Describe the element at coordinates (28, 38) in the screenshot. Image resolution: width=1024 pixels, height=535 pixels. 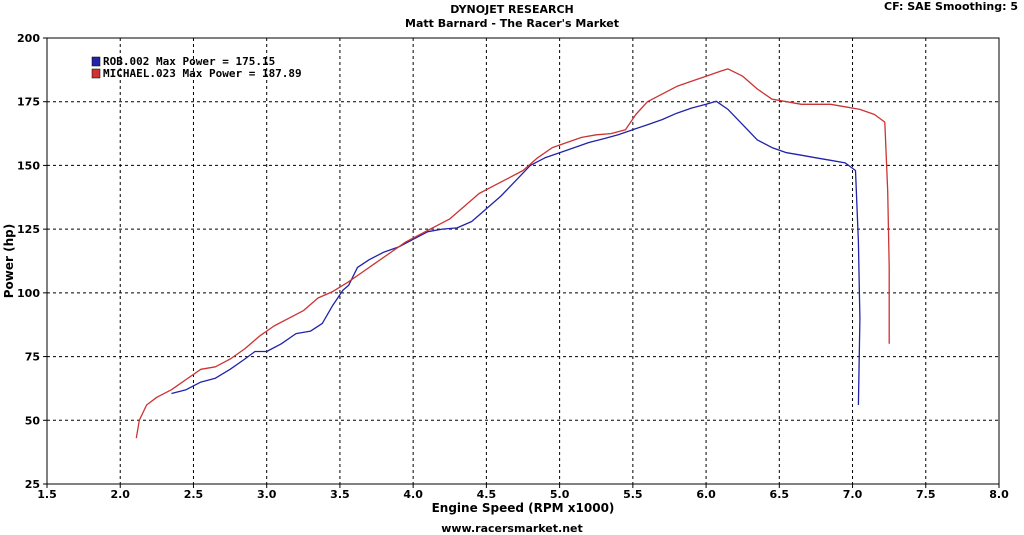
I see `y-tick-label: 200` at that location.